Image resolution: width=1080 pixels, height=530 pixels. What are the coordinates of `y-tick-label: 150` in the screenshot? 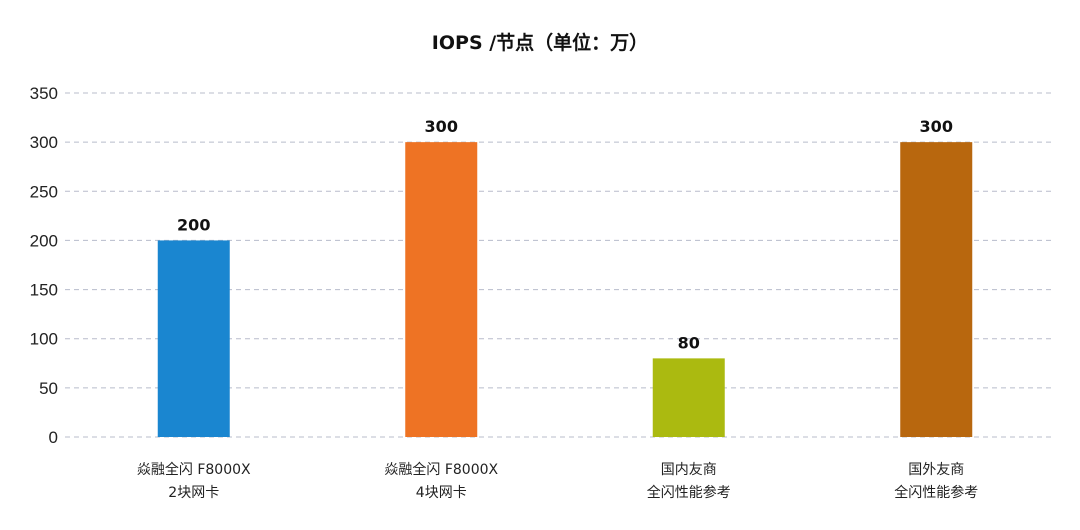 It's located at (44, 290).